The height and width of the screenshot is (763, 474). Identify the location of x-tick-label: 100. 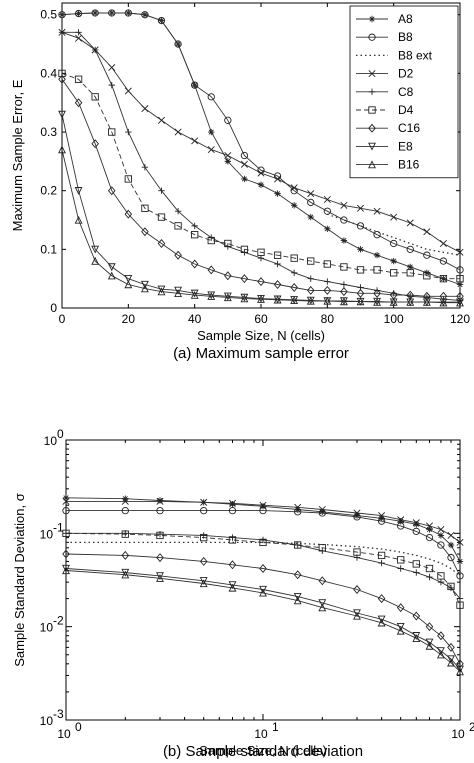
(394, 319).